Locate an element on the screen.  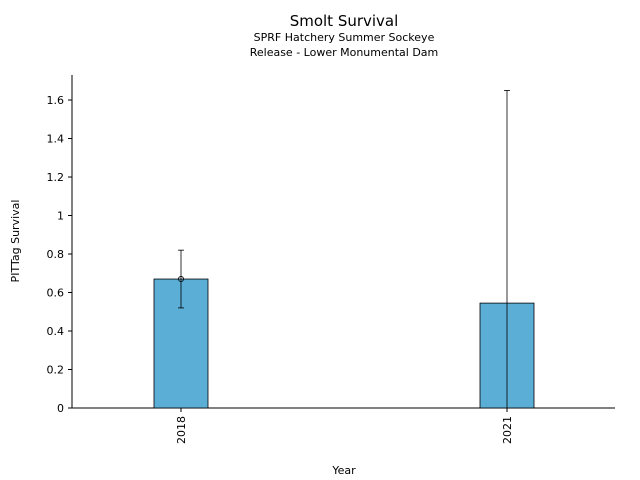
chart-title: Smolt Survival is located at coordinates (344, 21).